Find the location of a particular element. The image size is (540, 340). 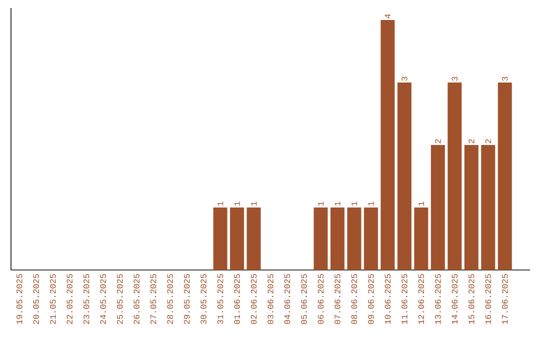

x-tick-label: 01.06.2025 is located at coordinates (237, 299).